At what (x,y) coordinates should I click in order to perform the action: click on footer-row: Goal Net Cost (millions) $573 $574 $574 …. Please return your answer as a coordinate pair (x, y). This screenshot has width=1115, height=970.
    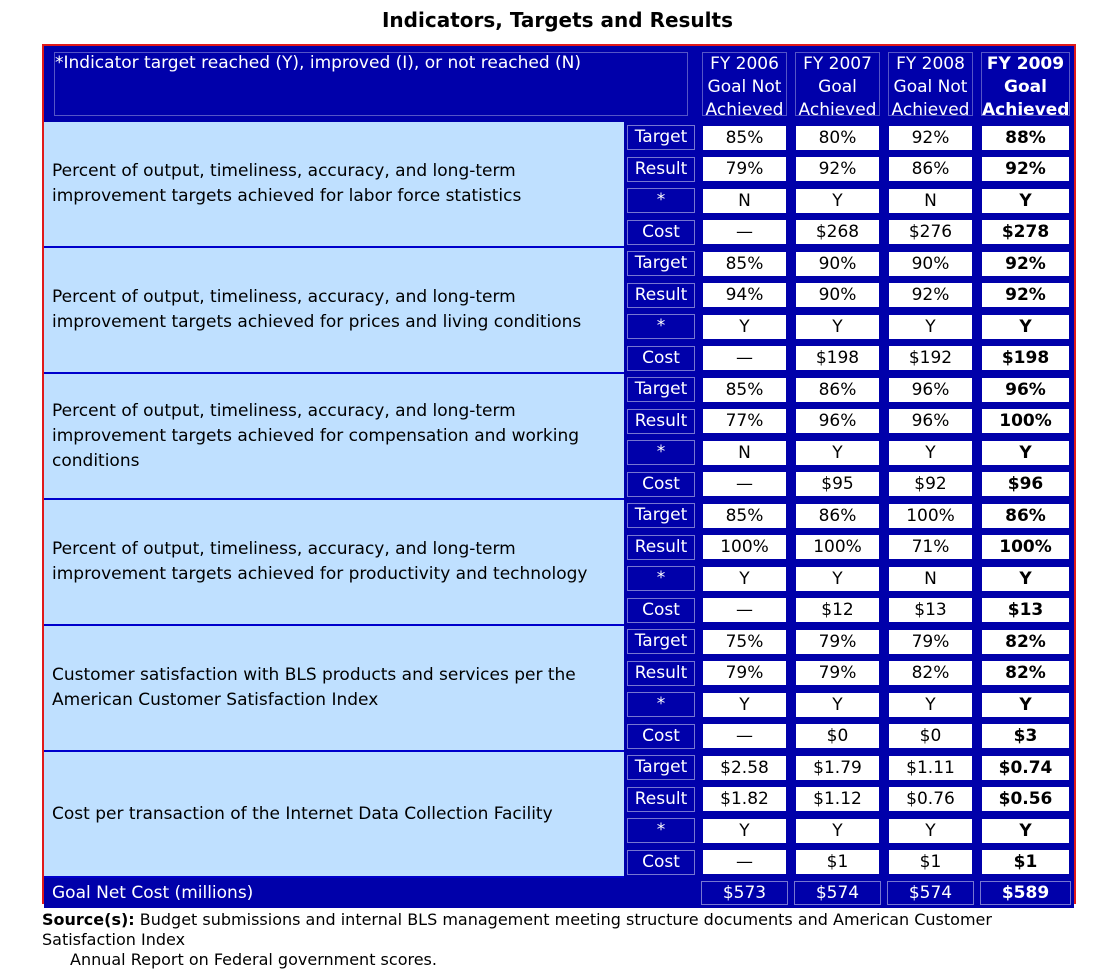
    Looking at the image, I should click on (559, 893).